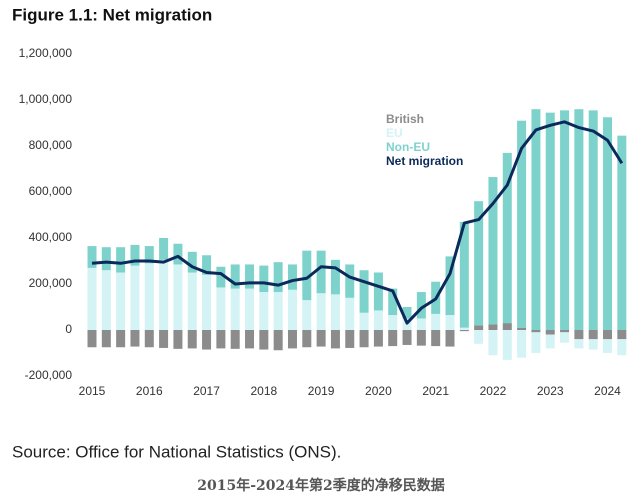  Describe the element at coordinates (92, 391) in the screenshot. I see `x-tick-label: 2015` at that location.